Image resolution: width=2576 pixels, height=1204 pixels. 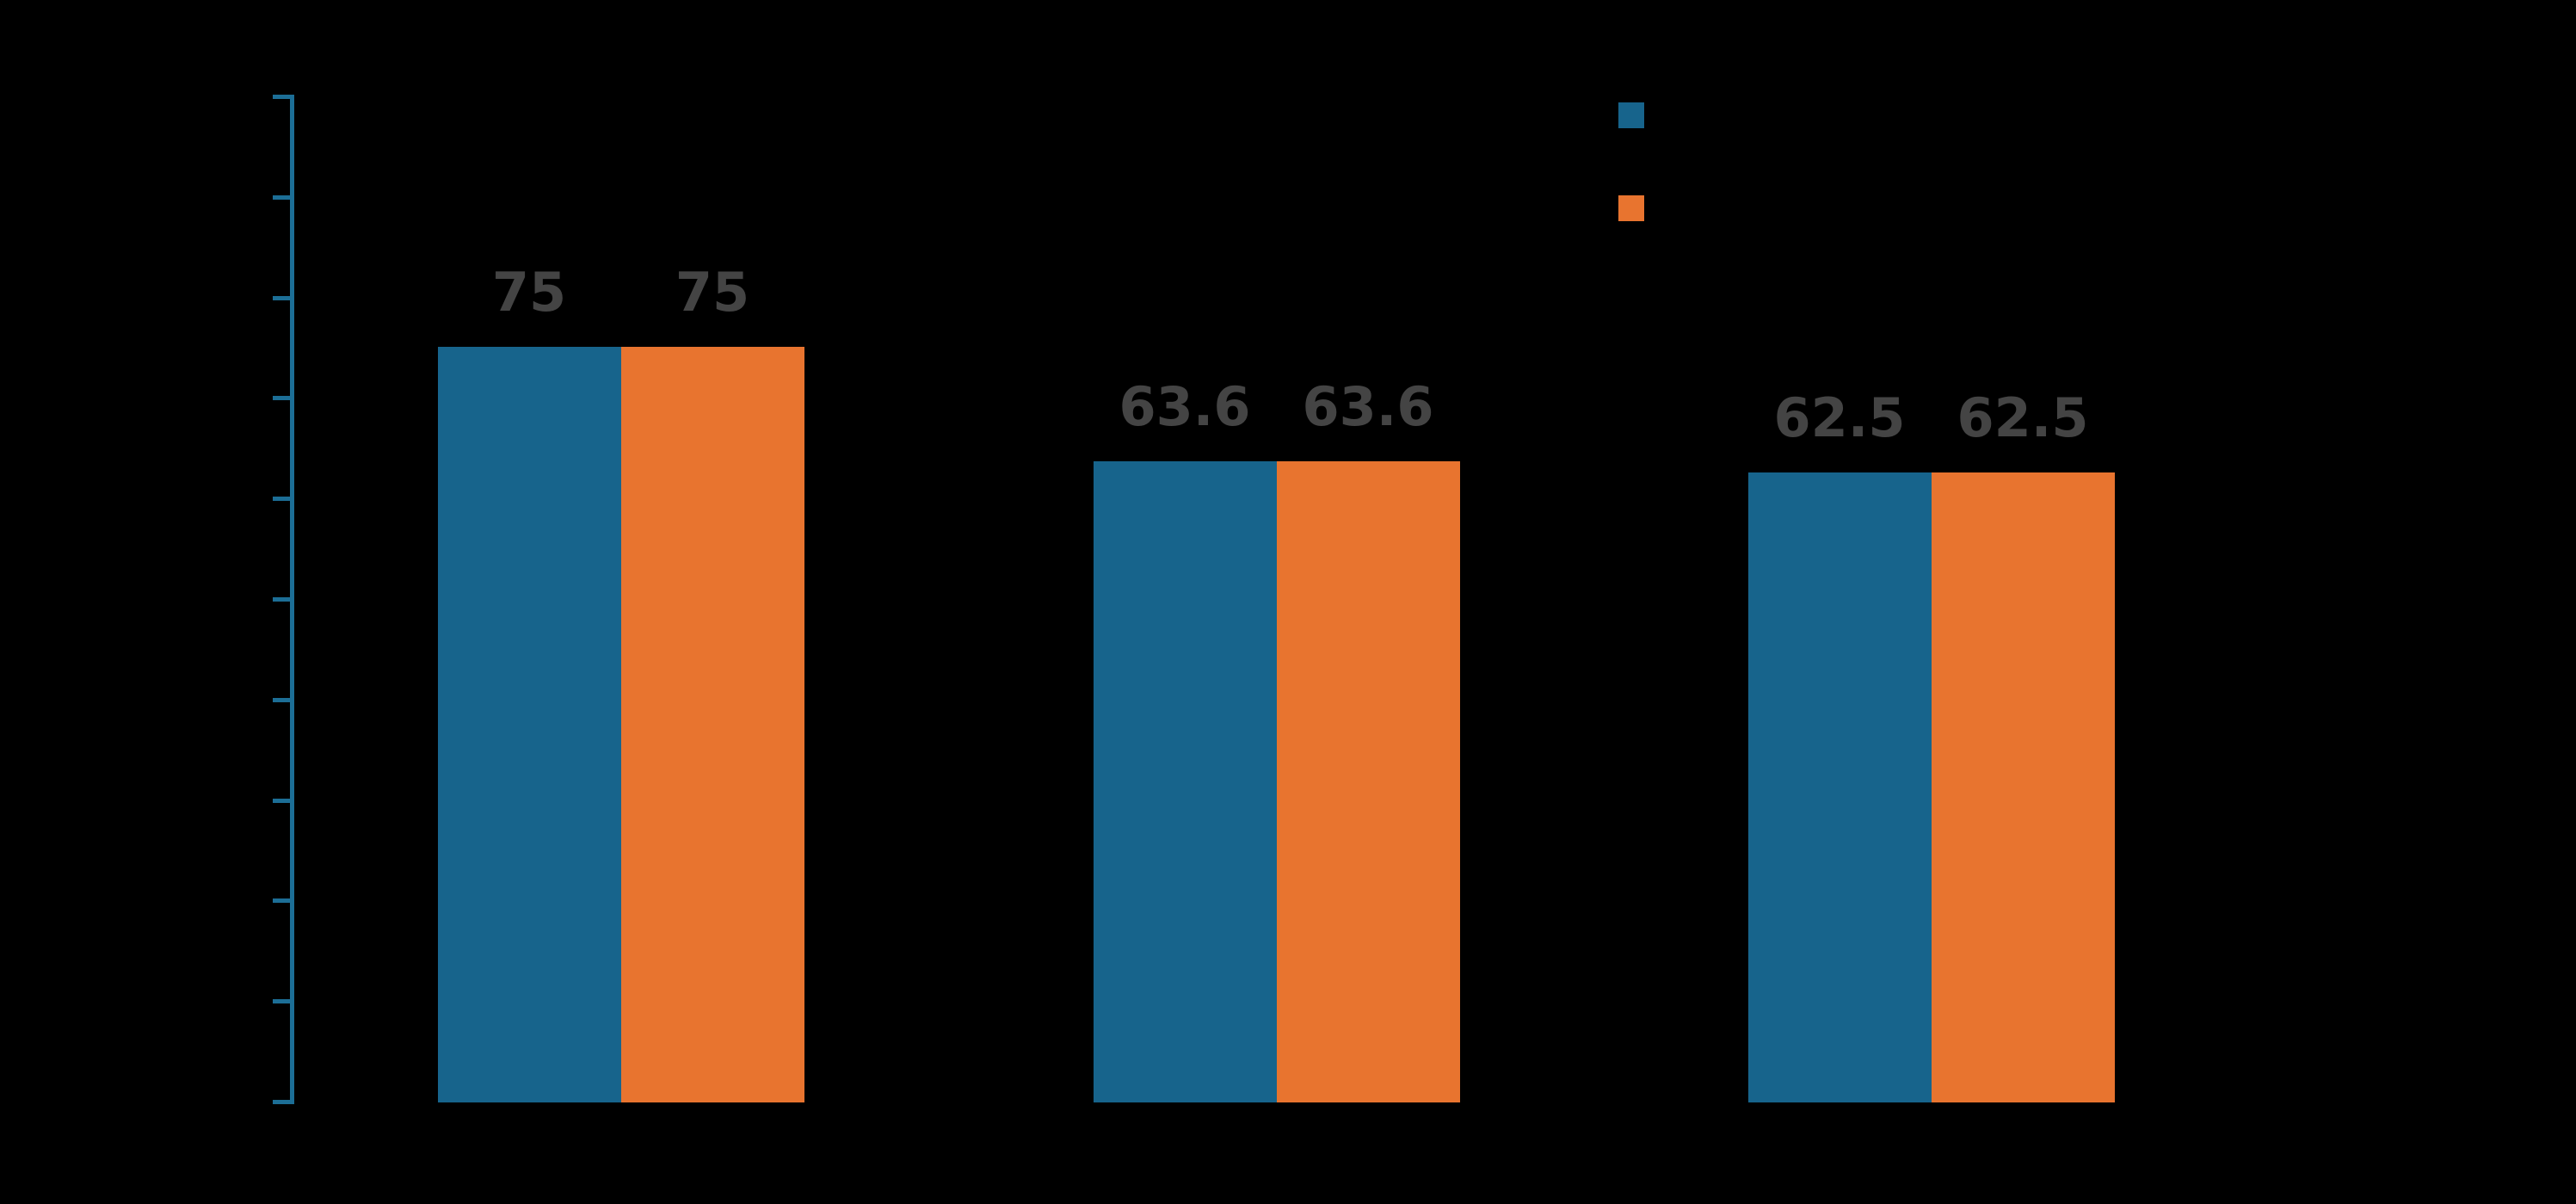 What do you see at coordinates (1631, 115) in the screenshot?
I see `legend-swatch-blue-icon` at bounding box center [1631, 115].